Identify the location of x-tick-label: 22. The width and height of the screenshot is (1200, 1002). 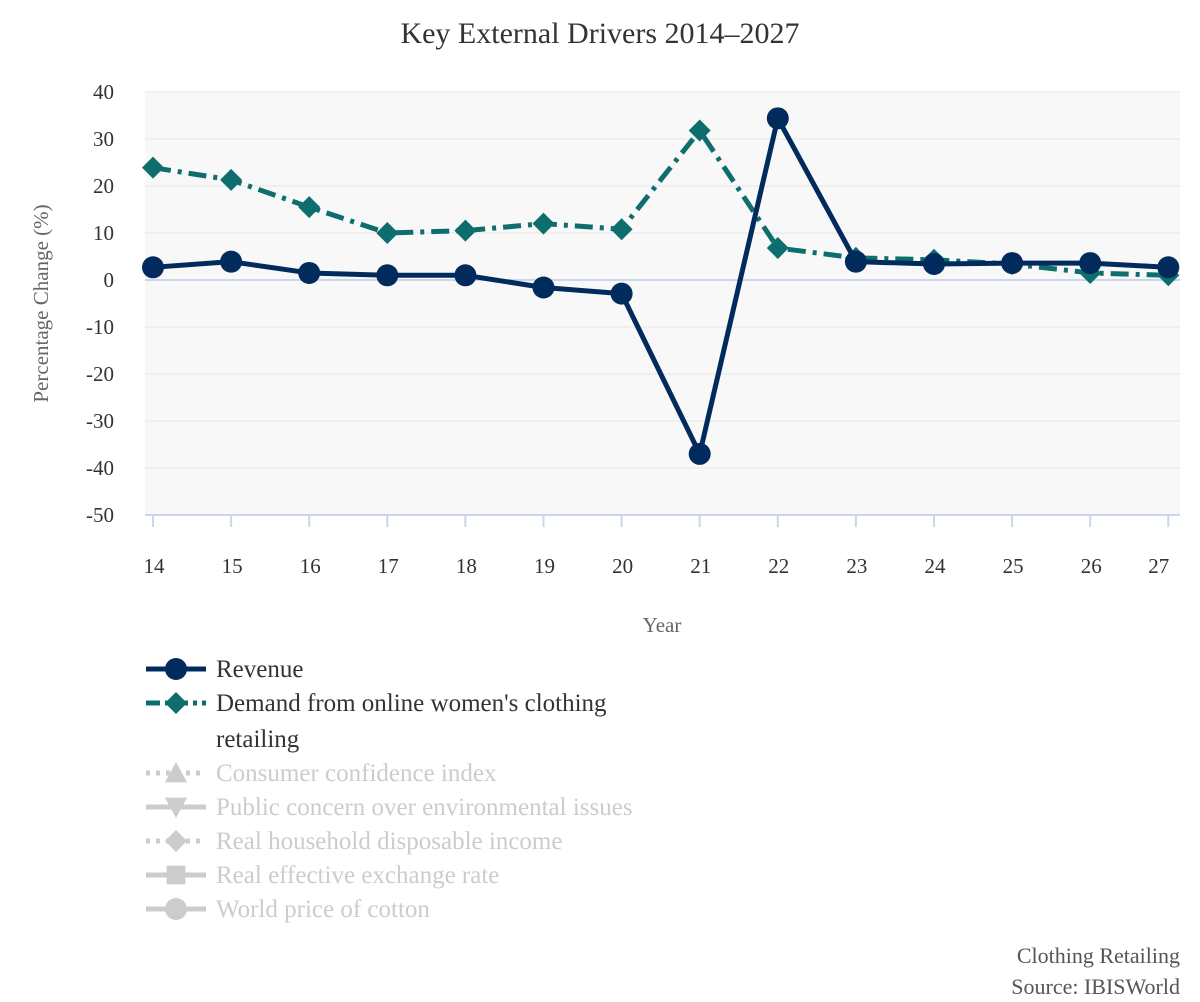
(778, 566).